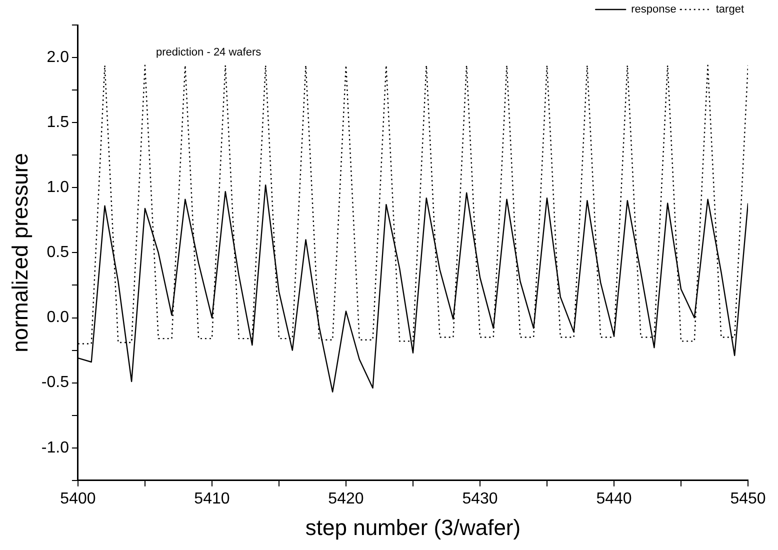 This screenshot has width=778, height=550. What do you see at coordinates (58, 57) in the screenshot?
I see `y-tick-label: 2.0` at bounding box center [58, 57].